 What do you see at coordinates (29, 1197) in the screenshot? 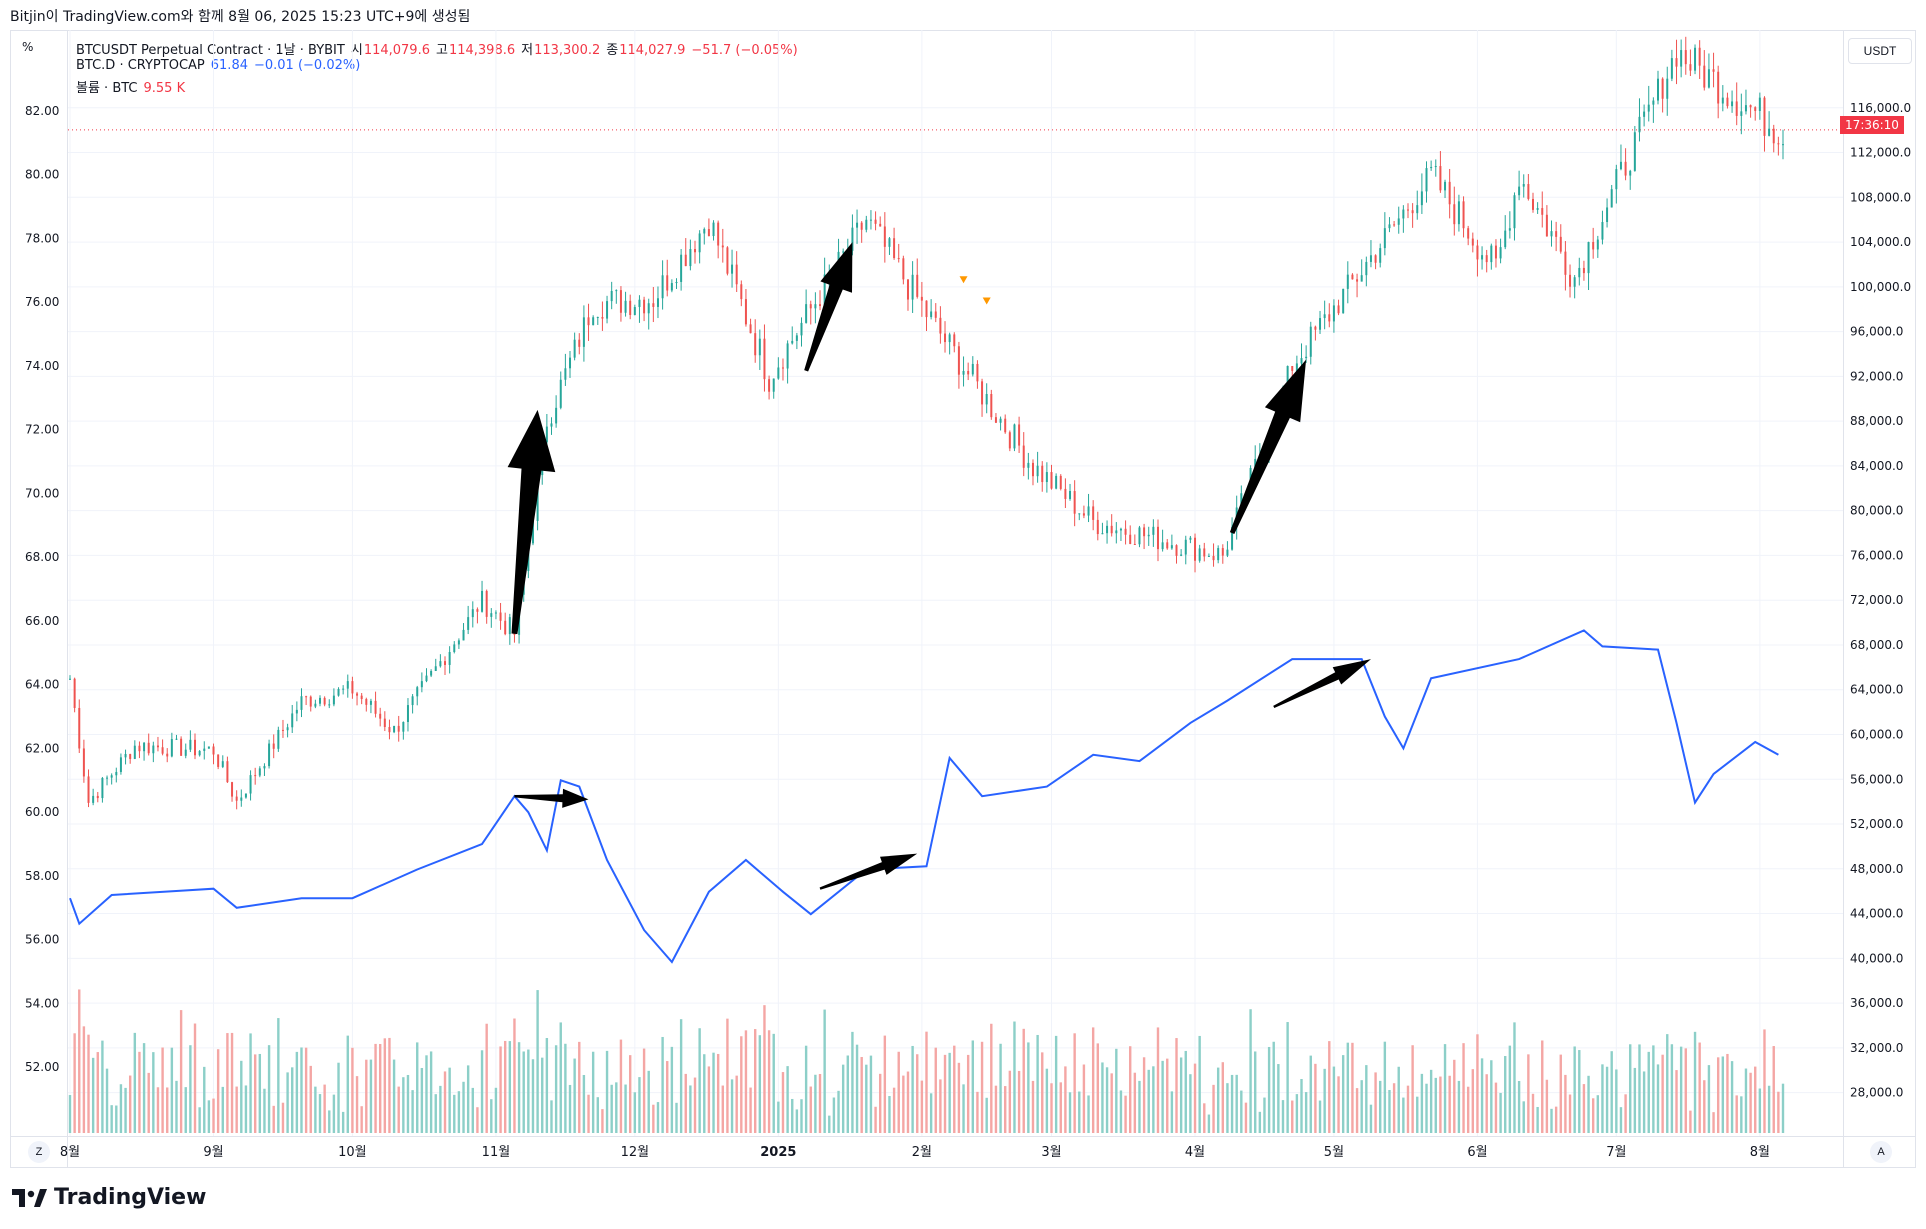
I see `tradingview-logo-icon` at bounding box center [29, 1197].